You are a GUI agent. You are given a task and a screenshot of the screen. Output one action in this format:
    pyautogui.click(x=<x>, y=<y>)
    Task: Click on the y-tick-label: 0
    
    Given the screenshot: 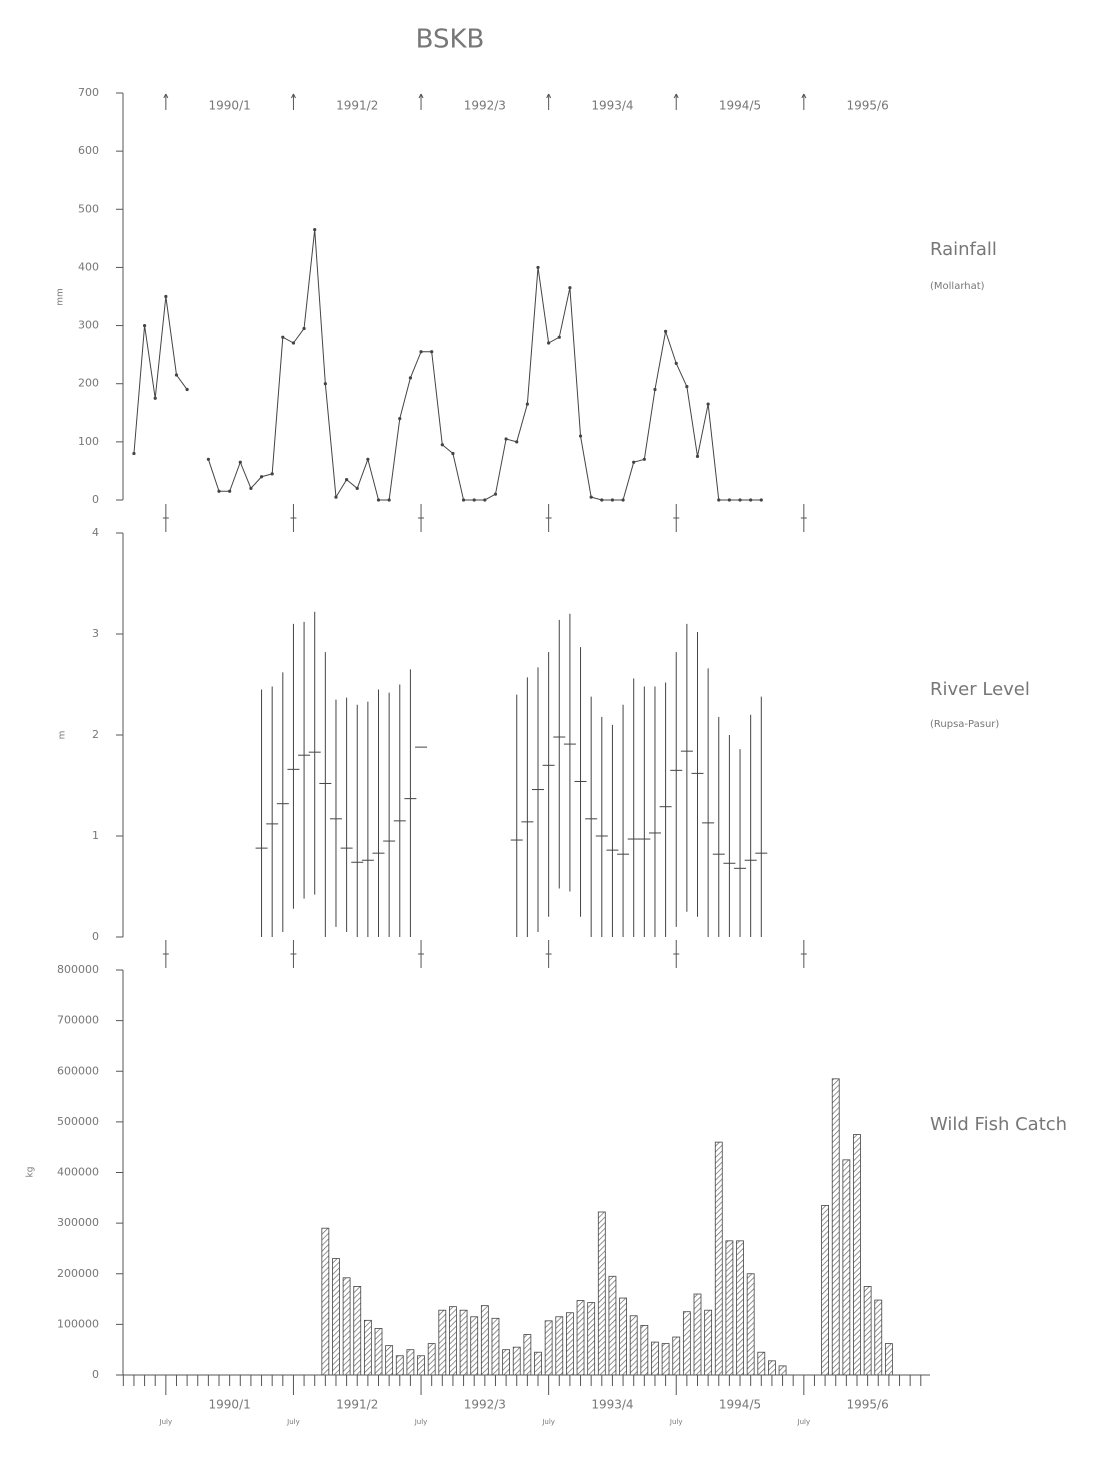 What is the action you would take?
    pyautogui.click(x=95, y=936)
    